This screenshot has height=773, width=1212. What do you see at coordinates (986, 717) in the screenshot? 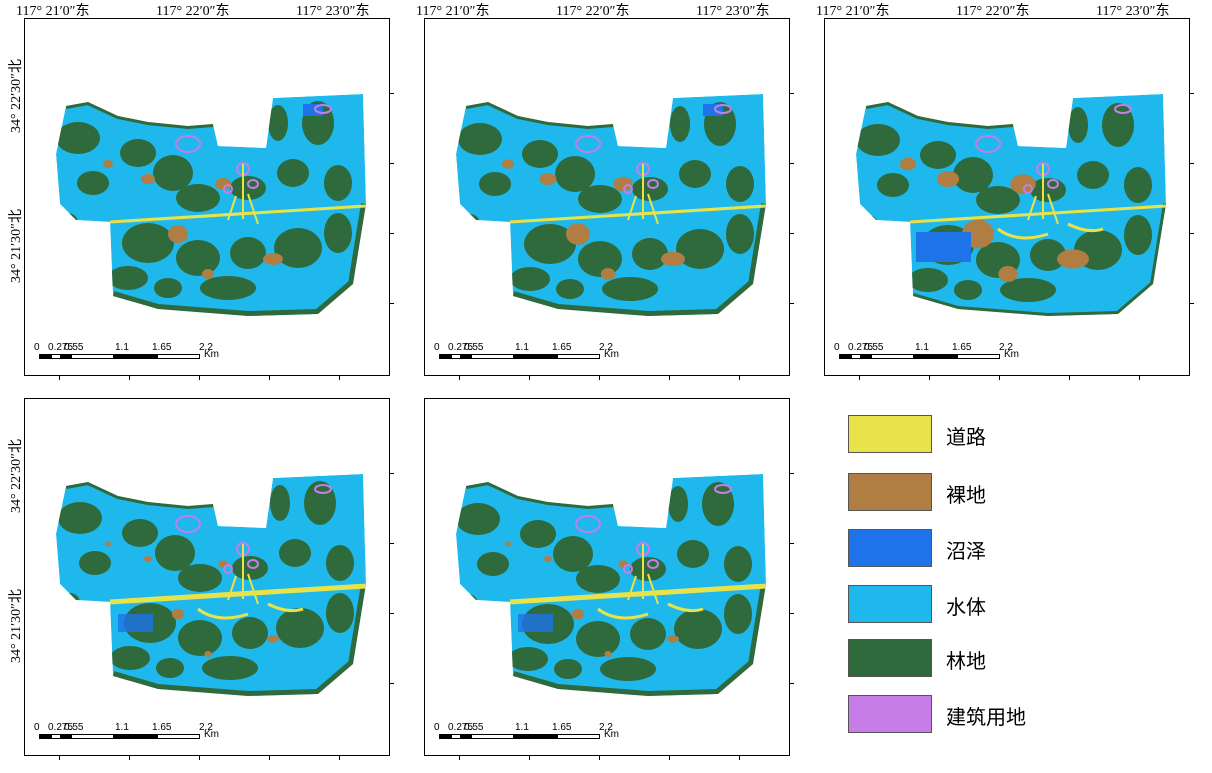
I see `legend-label-building: 建筑用地` at bounding box center [986, 717].